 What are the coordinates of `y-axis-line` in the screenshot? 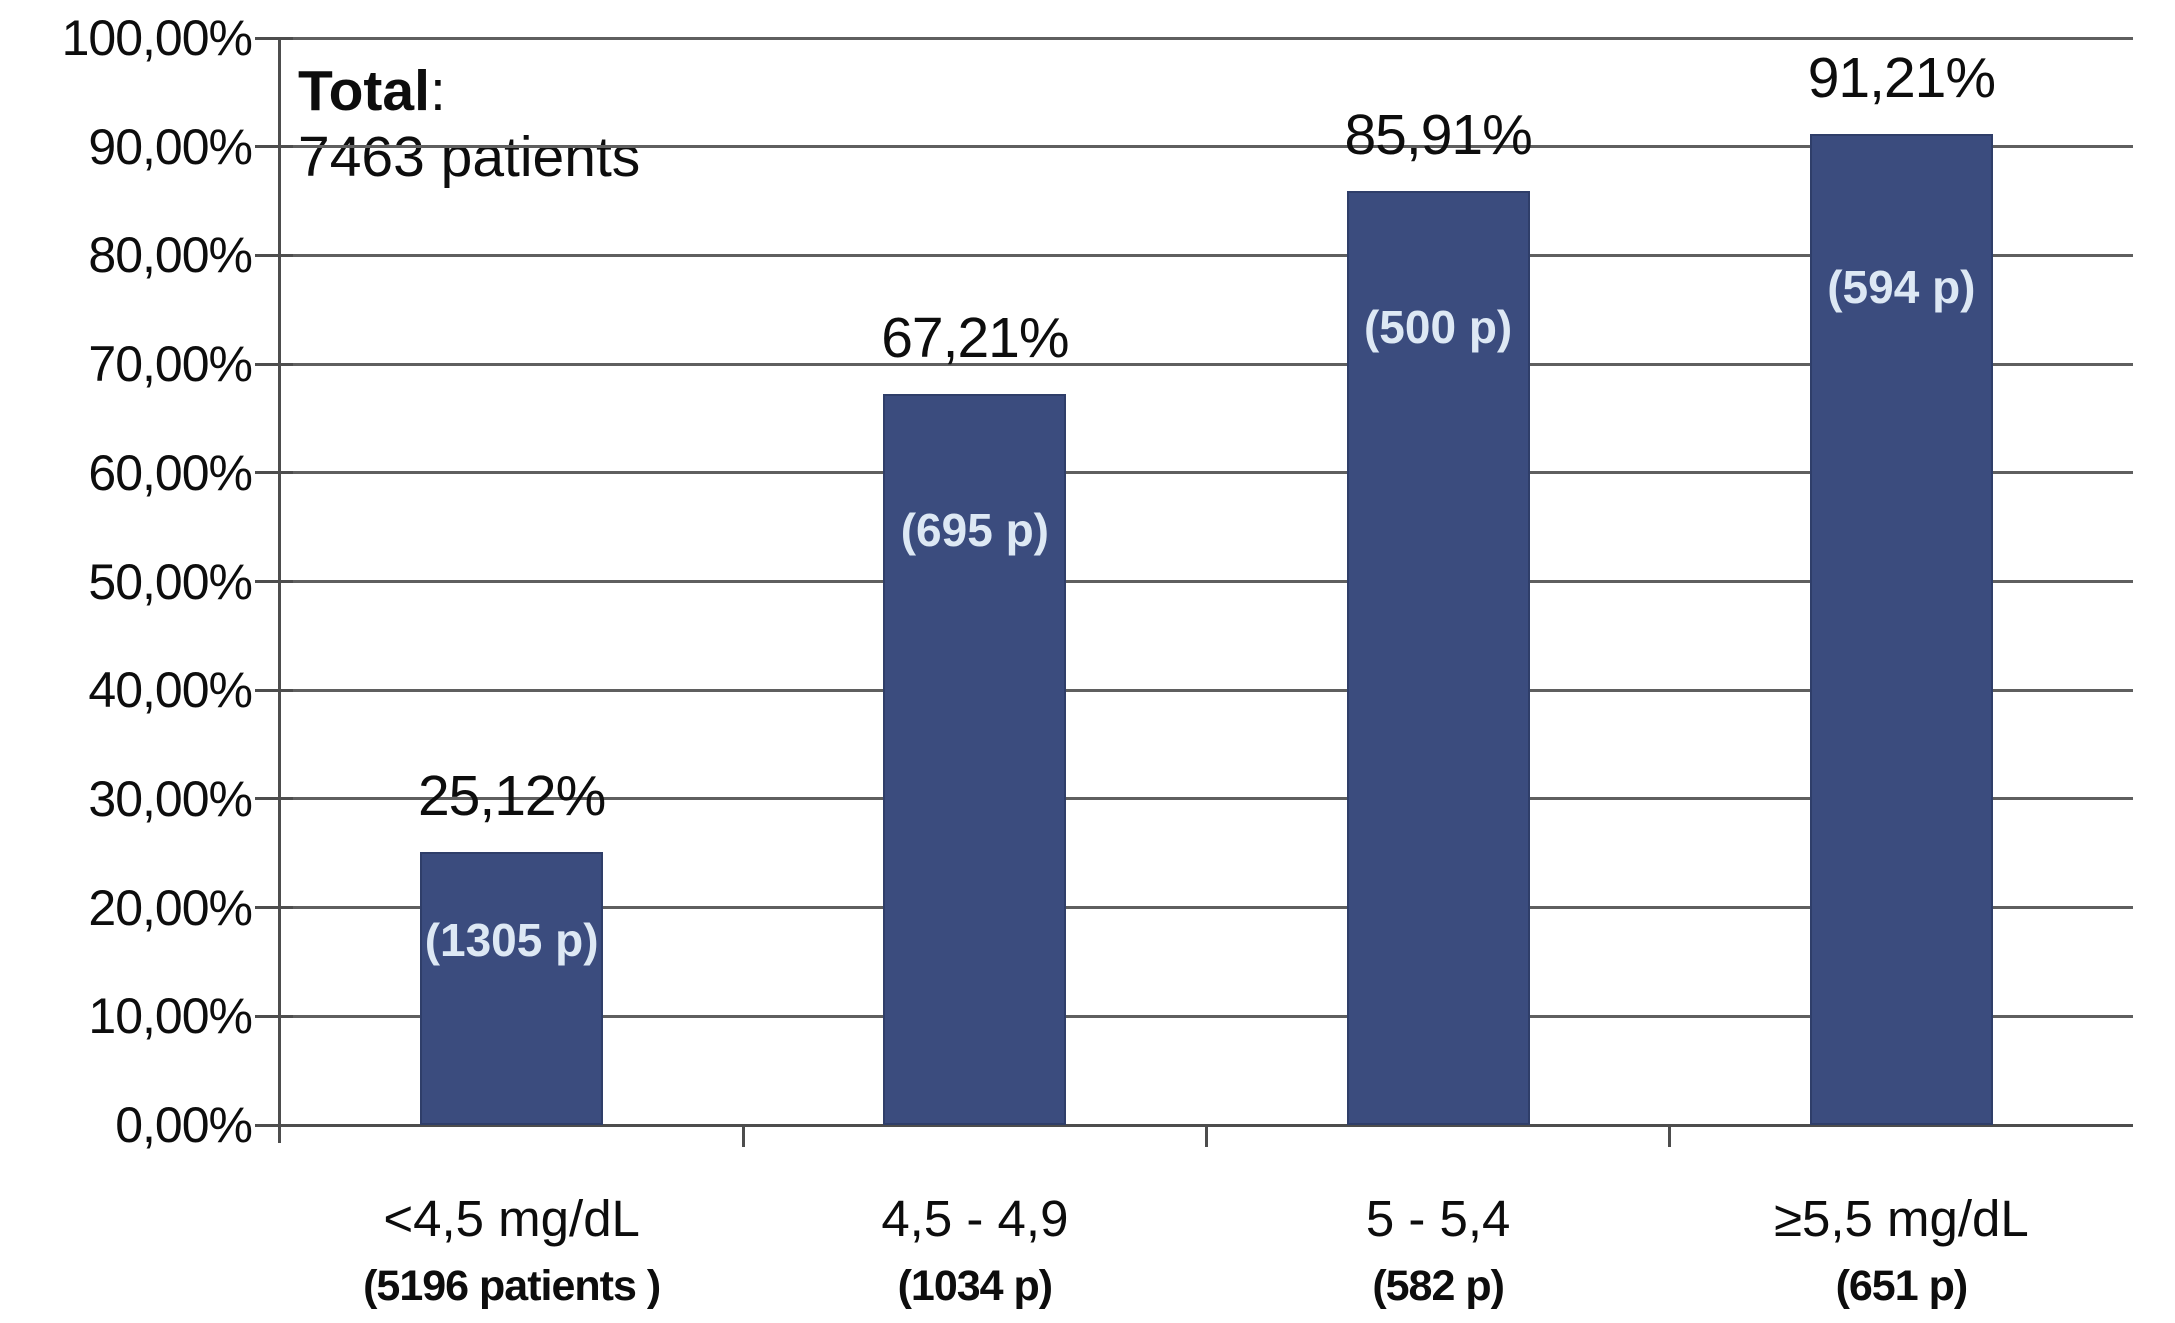 It's located at (279, 590).